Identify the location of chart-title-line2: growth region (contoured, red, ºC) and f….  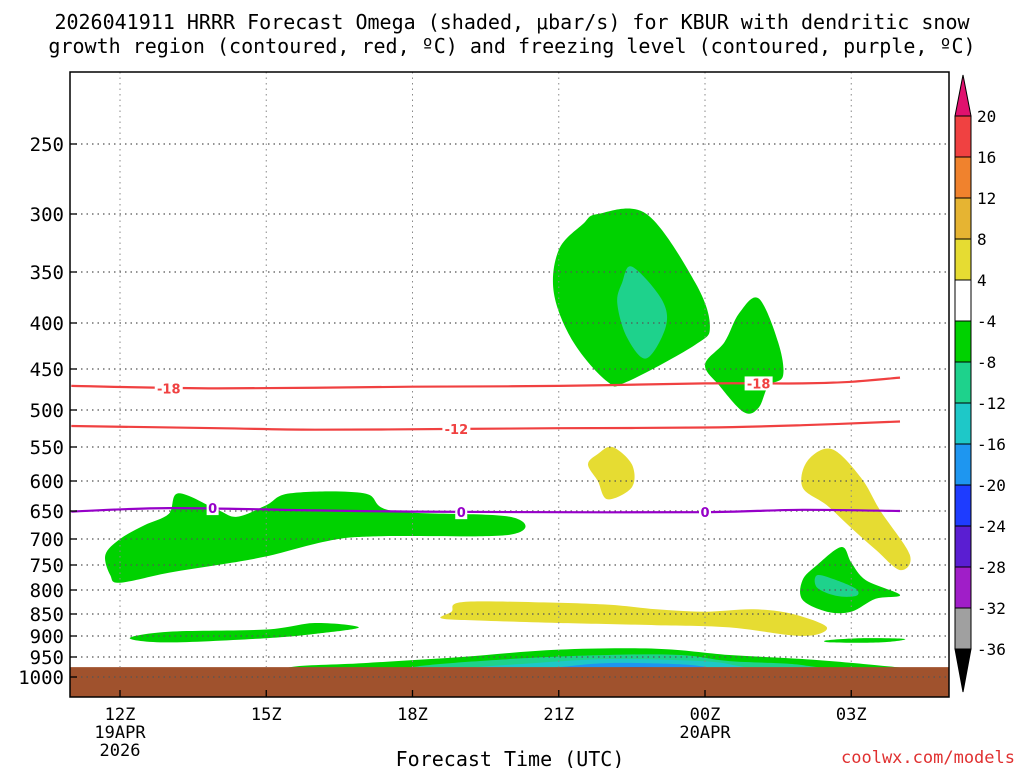
(511, 46).